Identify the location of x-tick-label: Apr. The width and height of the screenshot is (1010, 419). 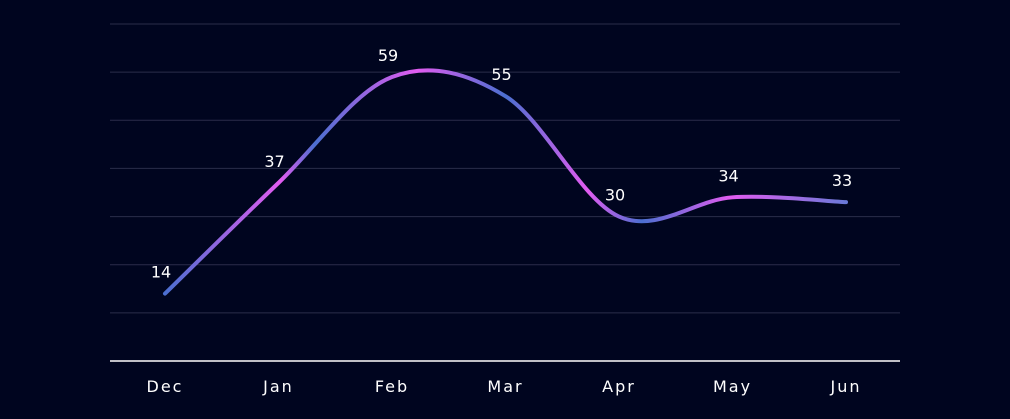
(619, 386).